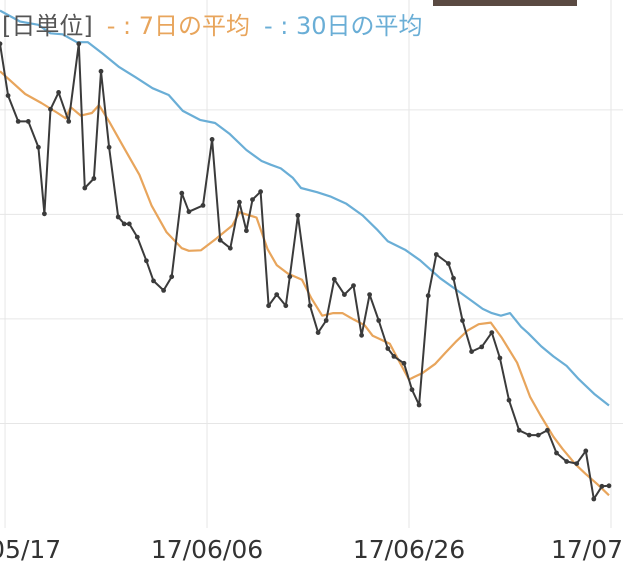  Describe the element at coordinates (207, 549) in the screenshot. I see `x-tick-label: 17/06/06` at that location.